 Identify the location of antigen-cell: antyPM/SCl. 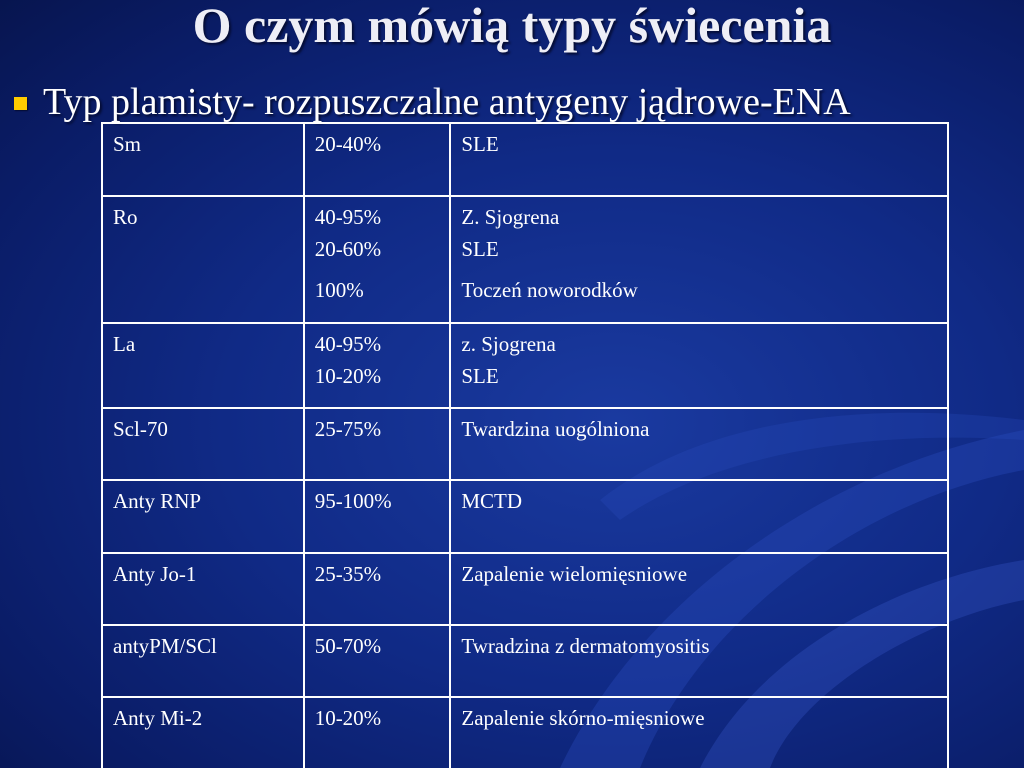
(203, 661).